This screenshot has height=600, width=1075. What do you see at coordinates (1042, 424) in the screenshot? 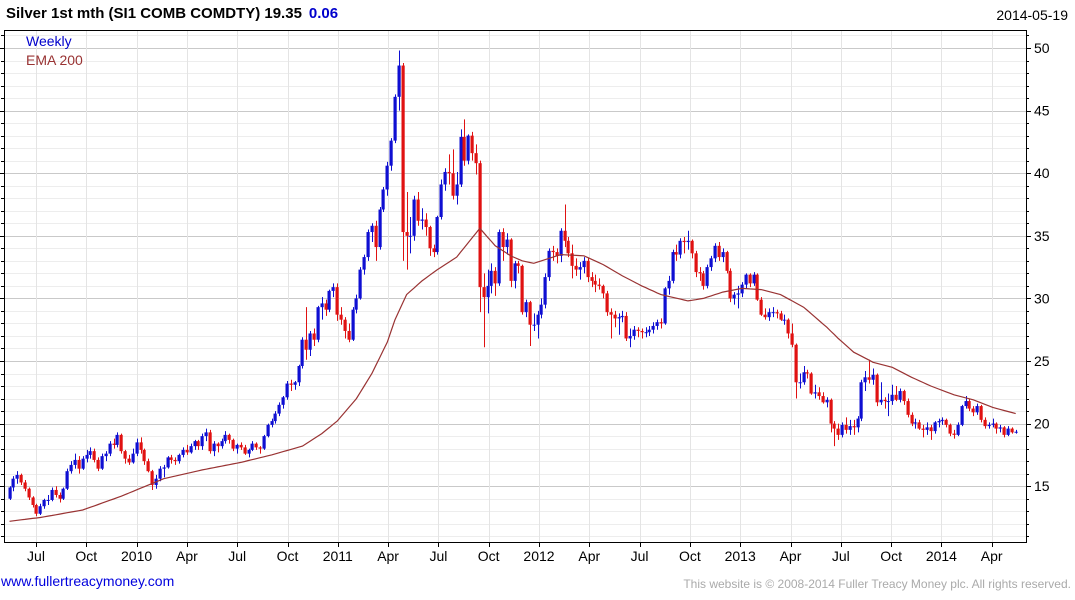
I see `y-axis-label: 20` at bounding box center [1042, 424].